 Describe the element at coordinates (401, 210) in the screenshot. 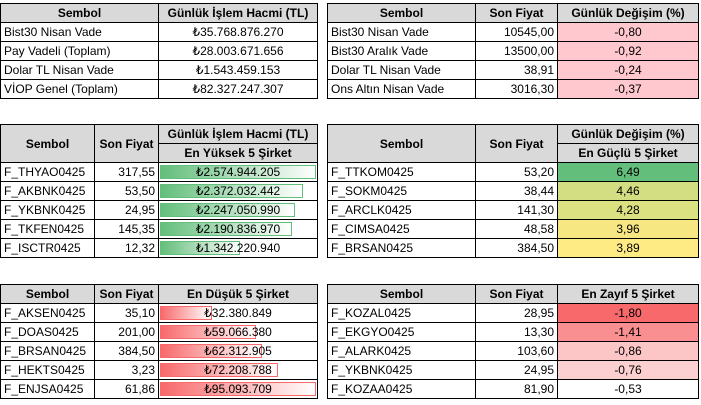

I see `symbol-cell: F_ARCLK0425` at that location.